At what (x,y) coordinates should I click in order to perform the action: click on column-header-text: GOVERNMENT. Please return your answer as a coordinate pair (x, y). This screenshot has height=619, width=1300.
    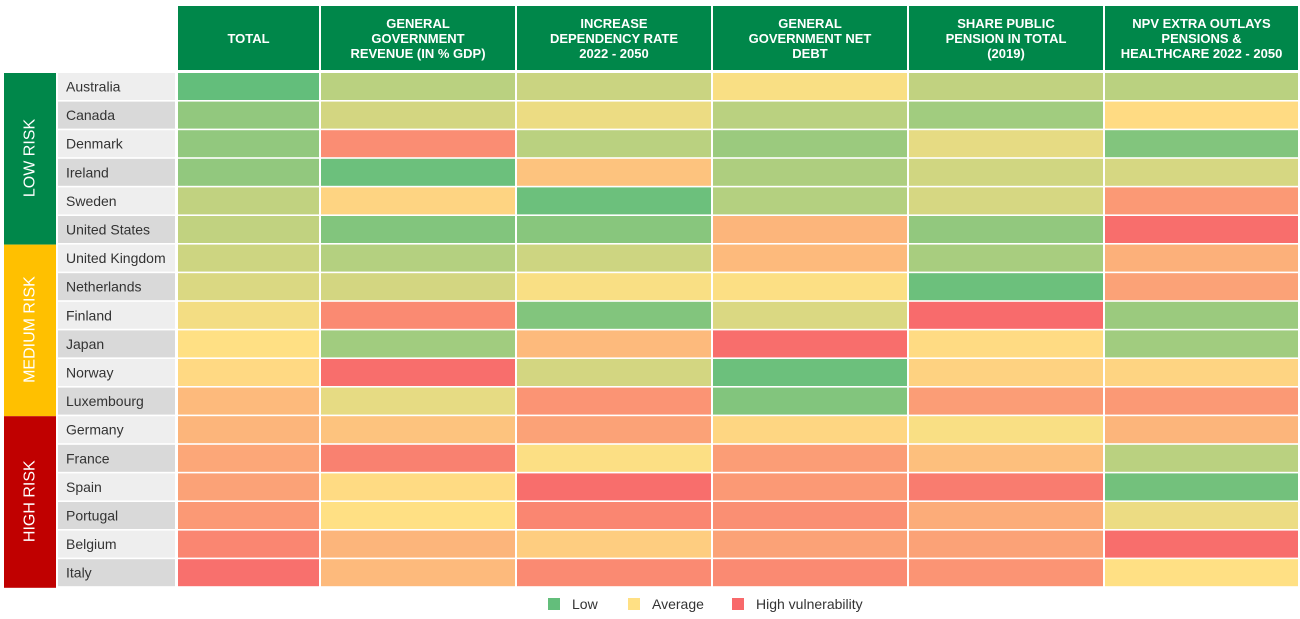
    Looking at the image, I should click on (417, 38).